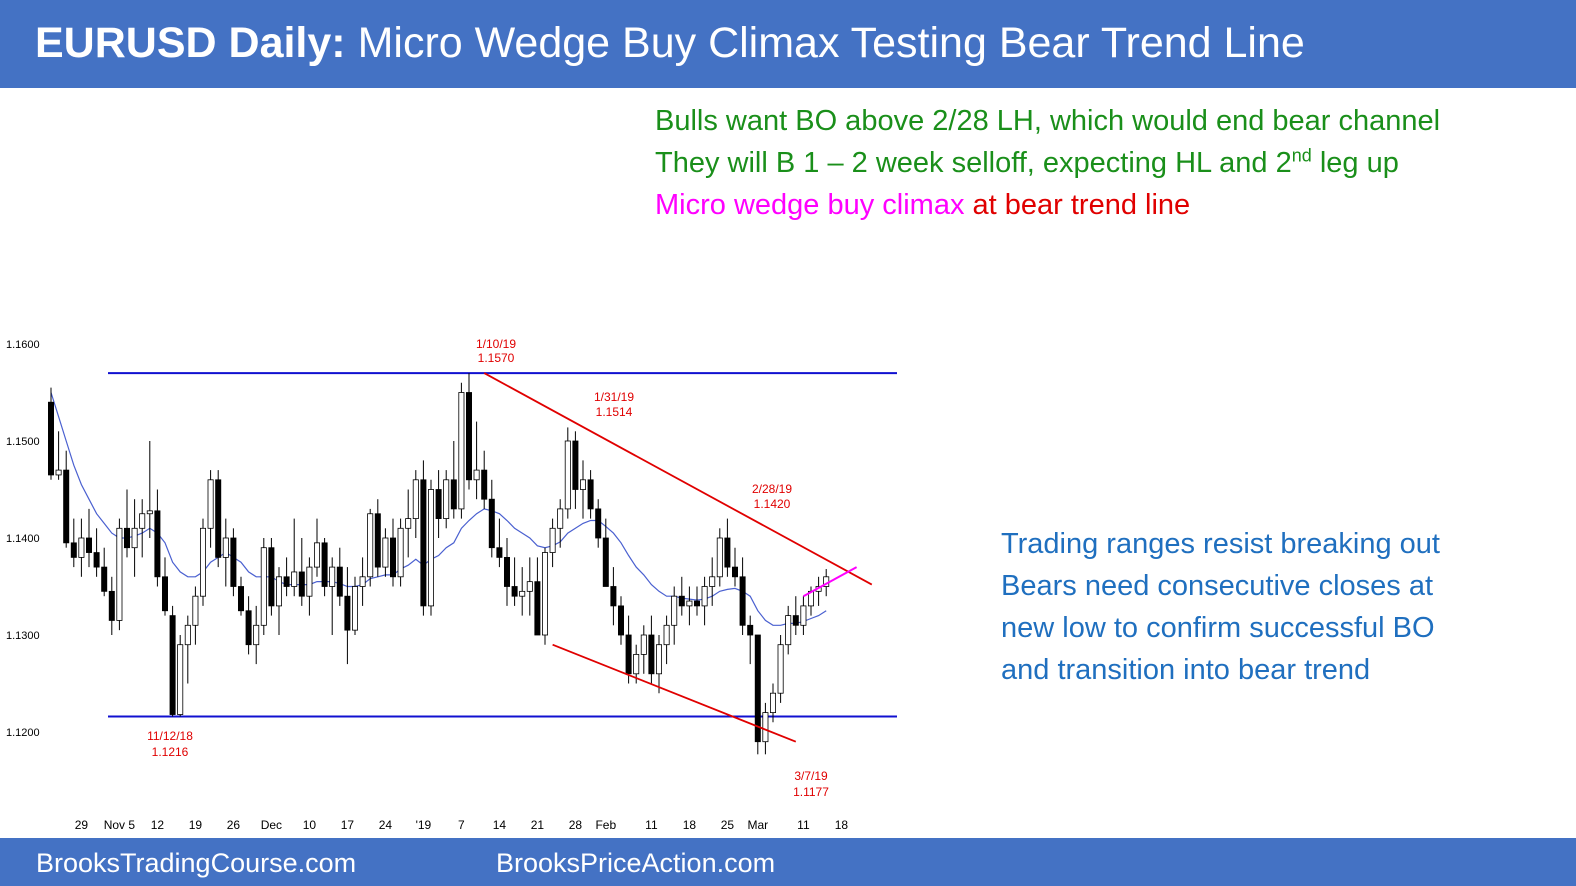 The width and height of the screenshot is (1576, 886). What do you see at coordinates (170, 736) in the screenshot?
I see `annotation-date: 11/12/18` at bounding box center [170, 736].